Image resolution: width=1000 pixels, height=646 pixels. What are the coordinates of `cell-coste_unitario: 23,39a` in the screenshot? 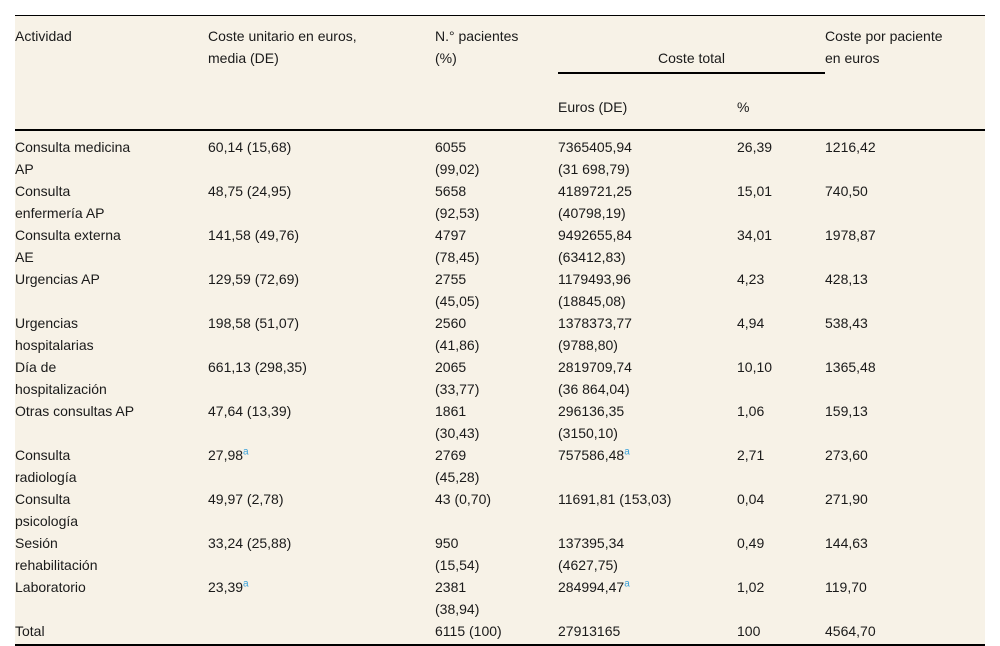 It's located at (321, 598).